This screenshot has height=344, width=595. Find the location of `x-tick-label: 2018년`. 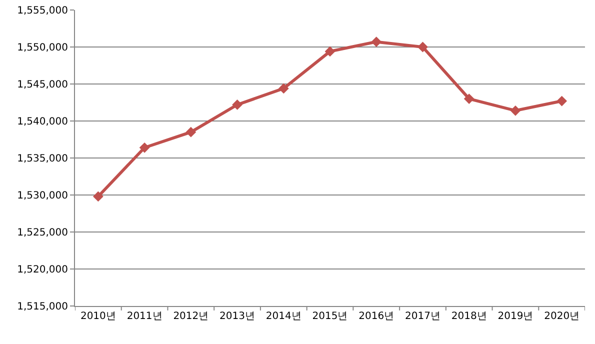

x-tick-label: 2018년 is located at coordinates (469, 316).